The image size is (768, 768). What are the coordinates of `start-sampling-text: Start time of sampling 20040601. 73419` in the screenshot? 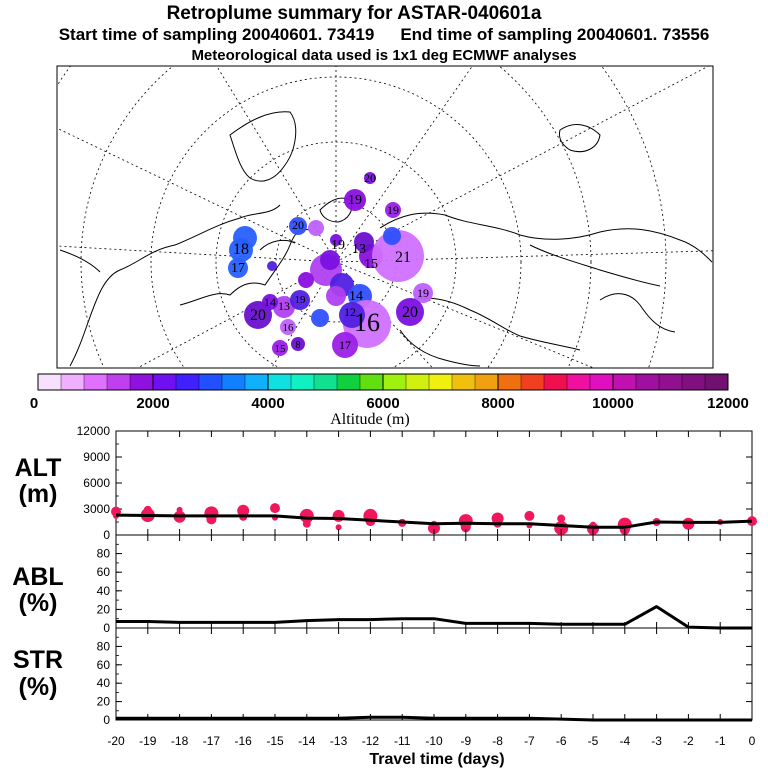 It's located at (216, 34).